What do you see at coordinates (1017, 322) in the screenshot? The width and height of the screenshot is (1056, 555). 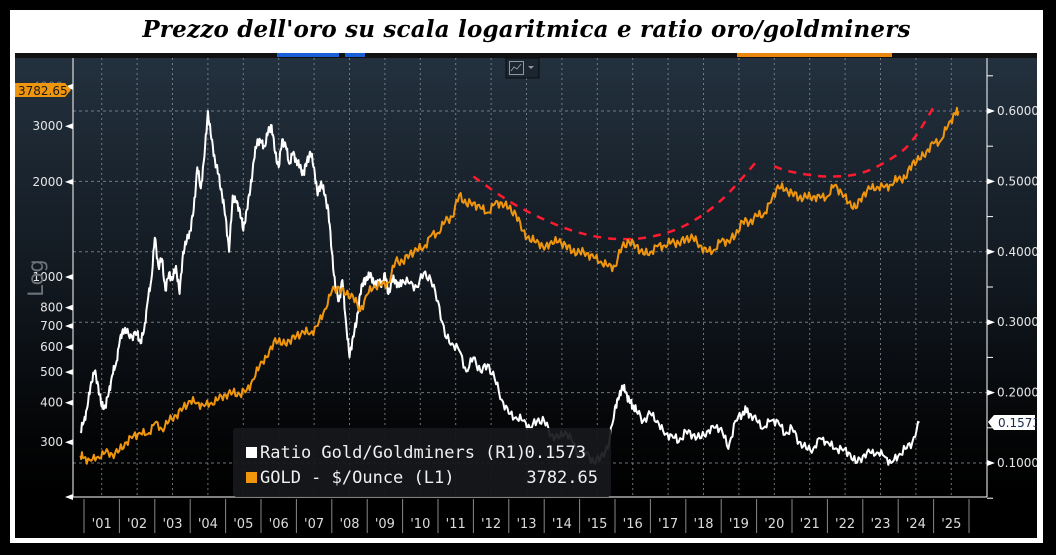 I see `right-tick-label: 0.3000` at bounding box center [1017, 322].